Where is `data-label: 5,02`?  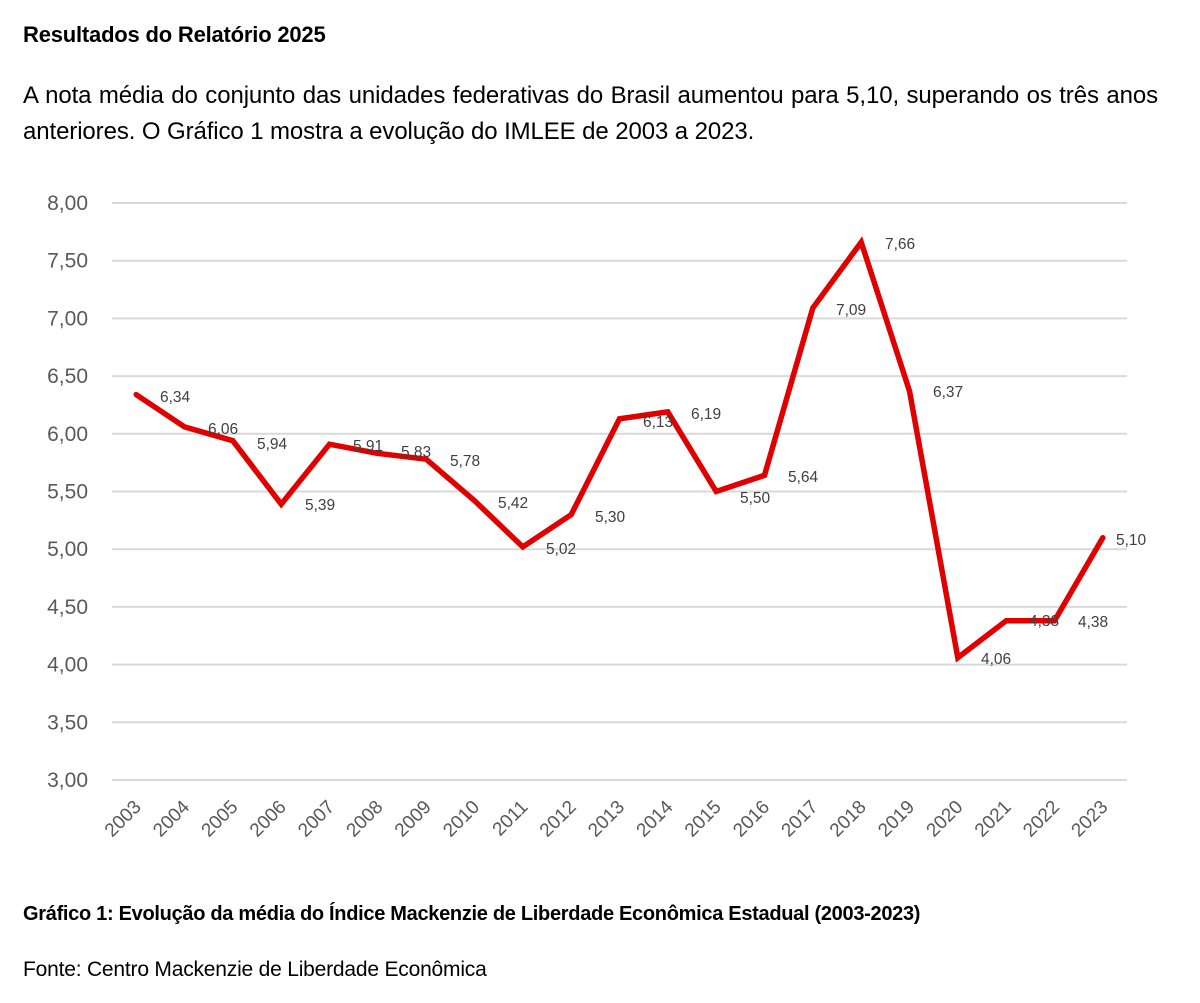
data-label: 5,02 is located at coordinates (561, 549).